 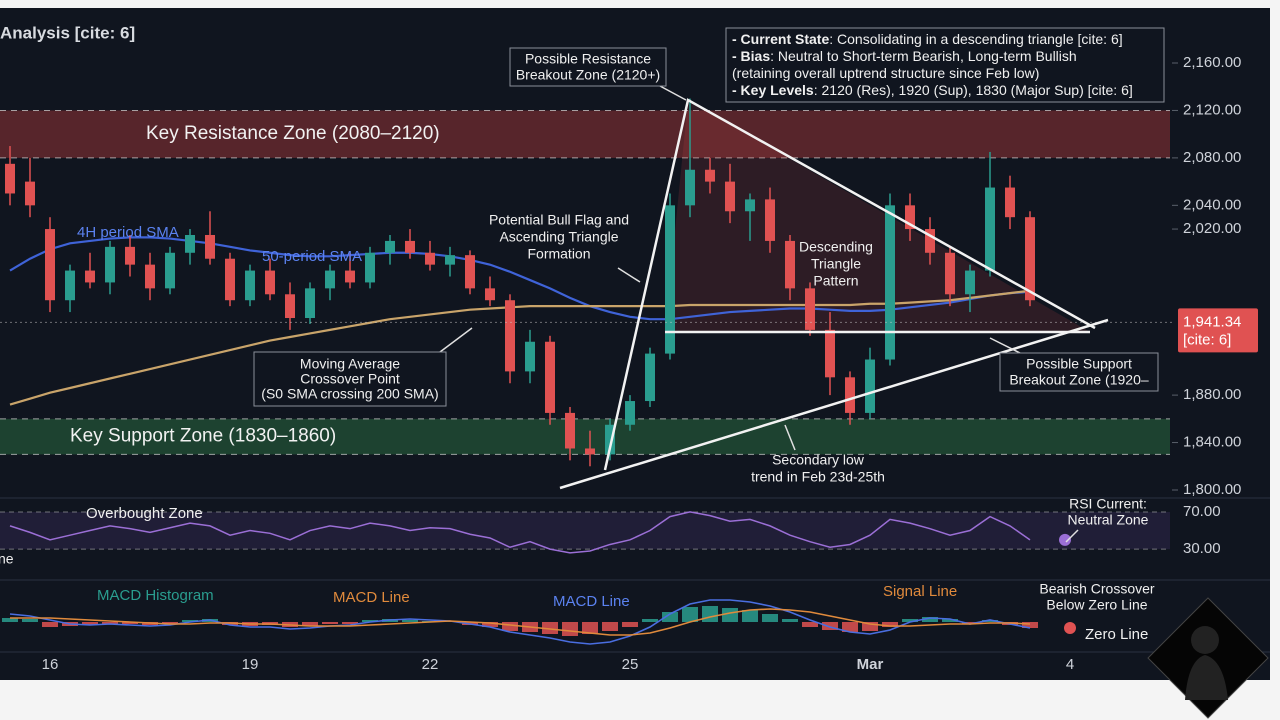 I want to click on annotation: Triangle, so click(x=836, y=264).